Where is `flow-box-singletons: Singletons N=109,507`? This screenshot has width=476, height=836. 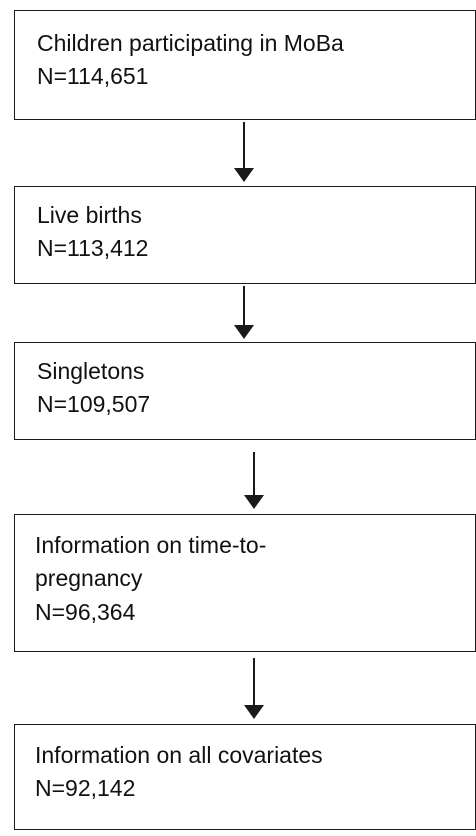 flow-box-singletons: Singletons N=109,507 is located at coordinates (245, 391).